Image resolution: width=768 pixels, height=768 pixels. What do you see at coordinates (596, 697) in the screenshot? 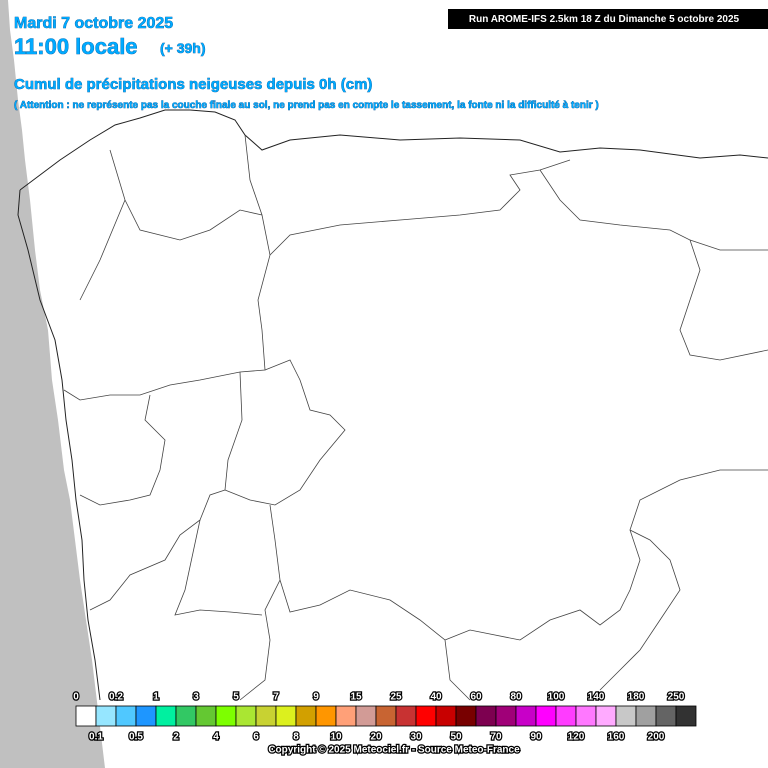
I see `legend-label: 140` at bounding box center [596, 697].